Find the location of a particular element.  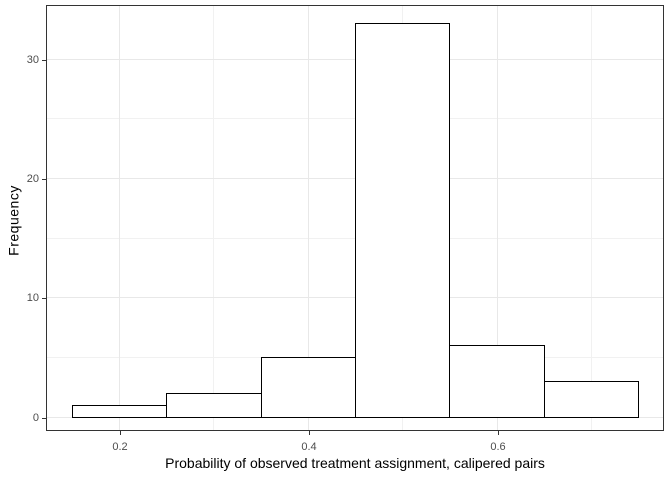

x-tick-label: 0.2 is located at coordinates (120, 447).